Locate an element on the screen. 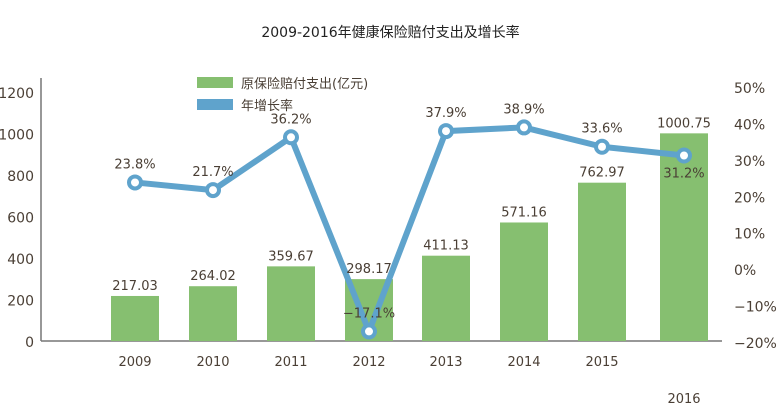 This screenshot has width=781, height=412. growth-value-label: 23.8% is located at coordinates (134, 164).